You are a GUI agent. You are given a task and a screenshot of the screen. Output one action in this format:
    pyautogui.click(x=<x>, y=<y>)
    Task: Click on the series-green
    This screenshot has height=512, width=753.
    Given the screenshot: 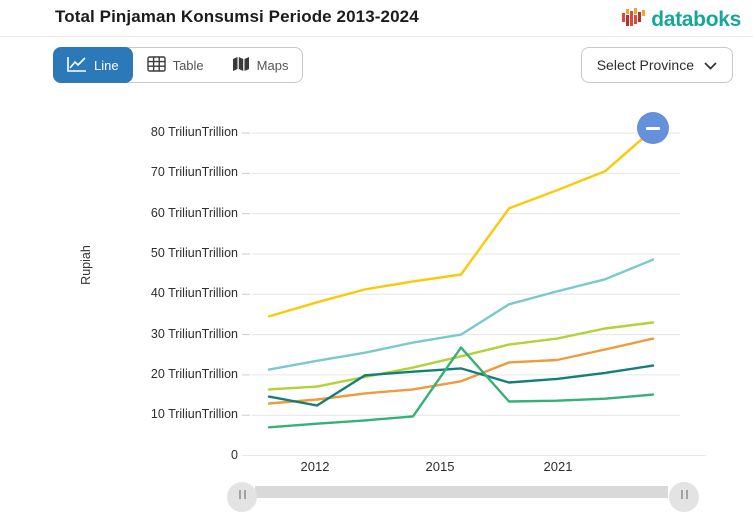 What is the action you would take?
    pyautogui.click(x=461, y=387)
    